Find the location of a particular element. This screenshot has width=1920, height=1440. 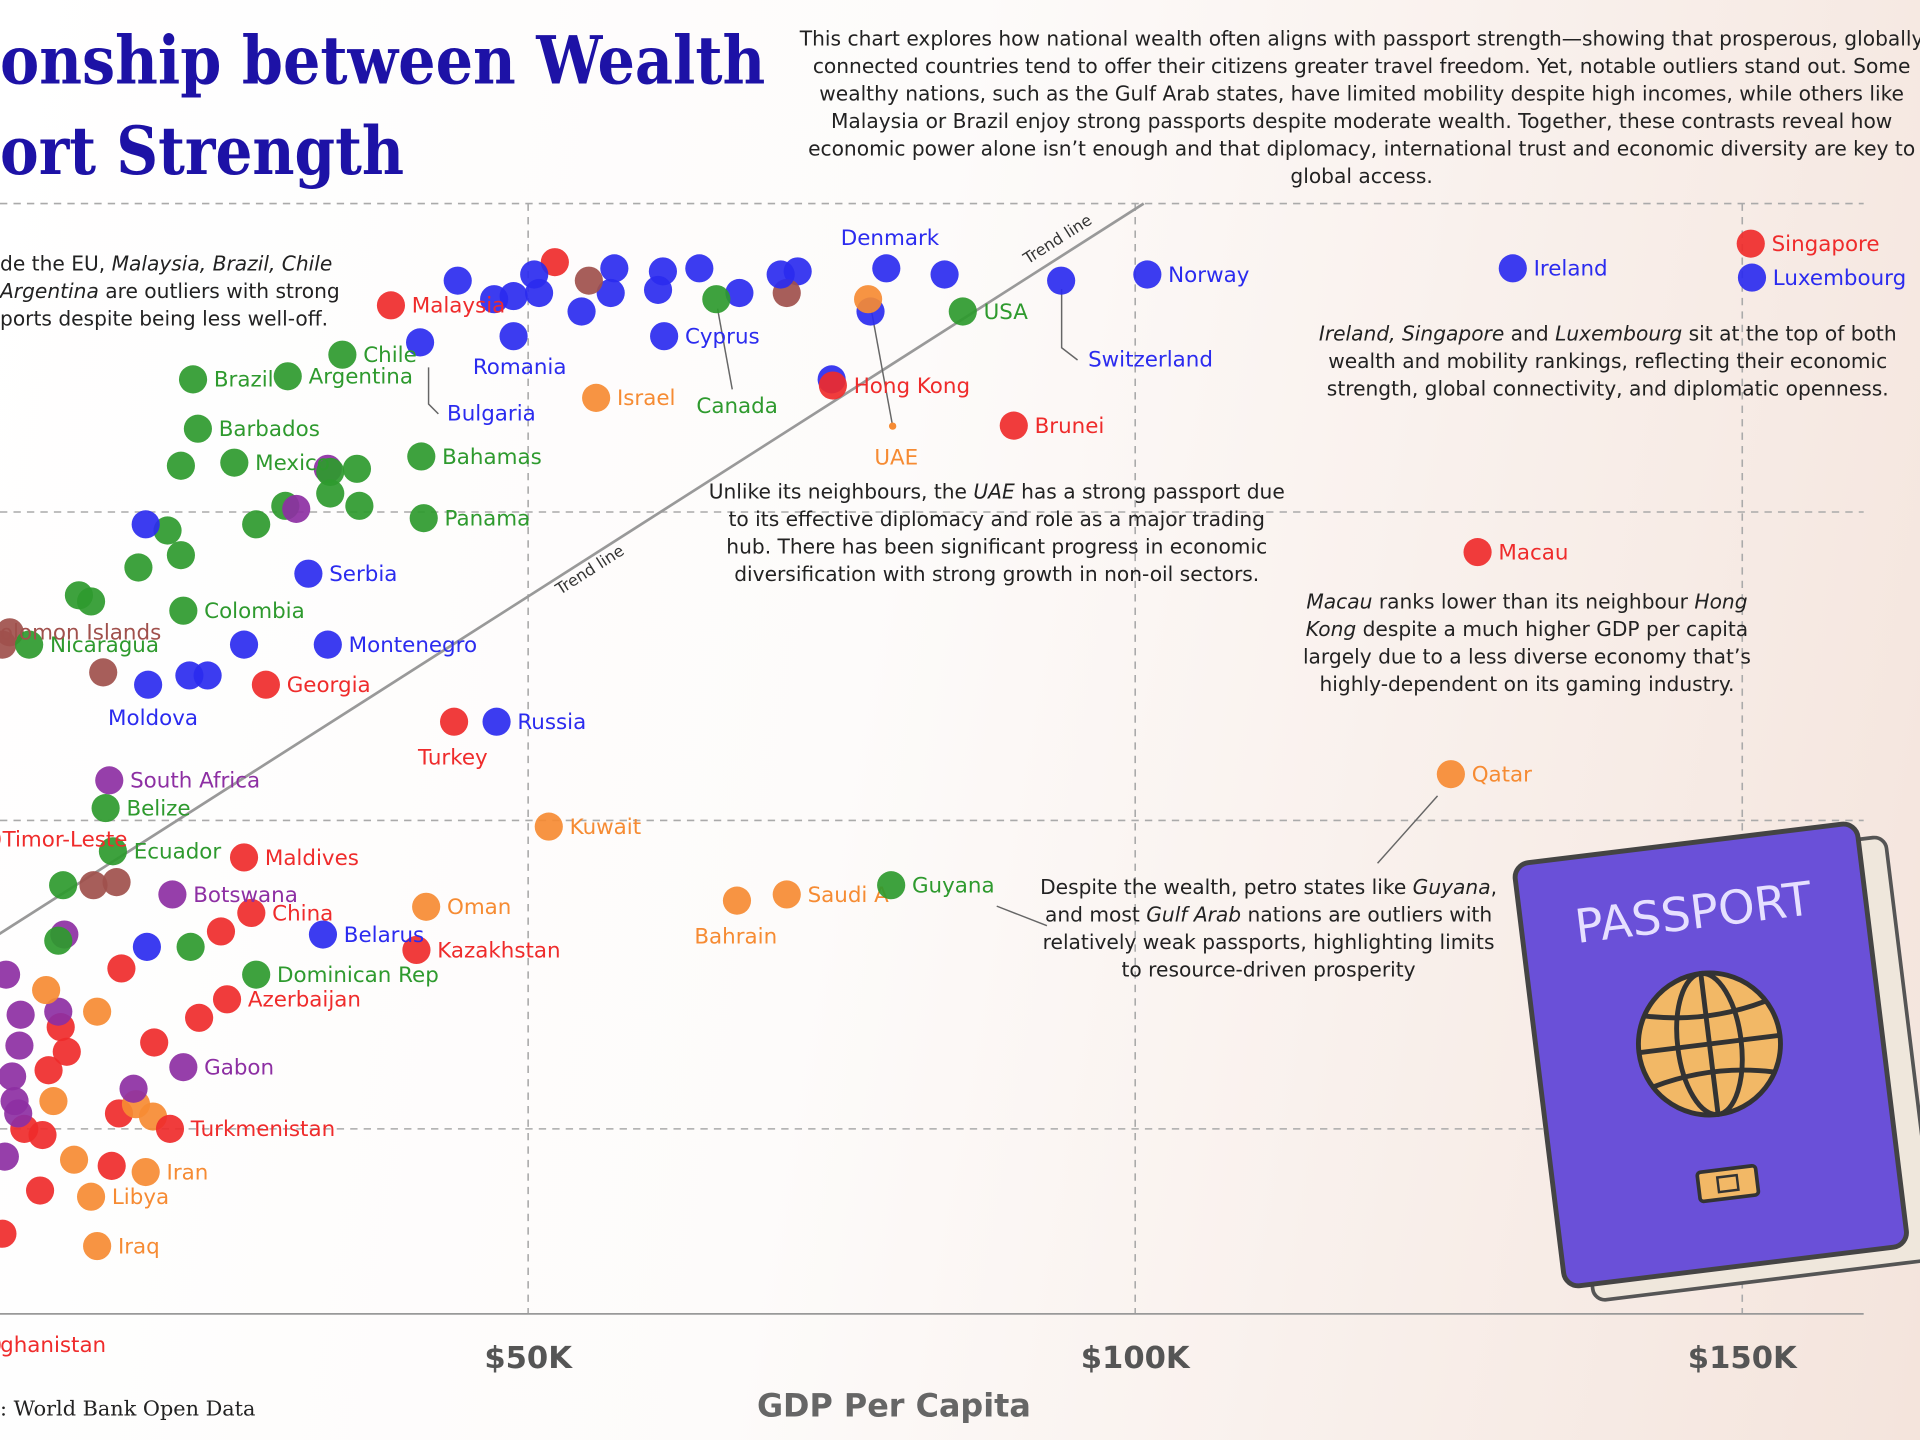

point-label: Hong Kong is located at coordinates (912, 386).